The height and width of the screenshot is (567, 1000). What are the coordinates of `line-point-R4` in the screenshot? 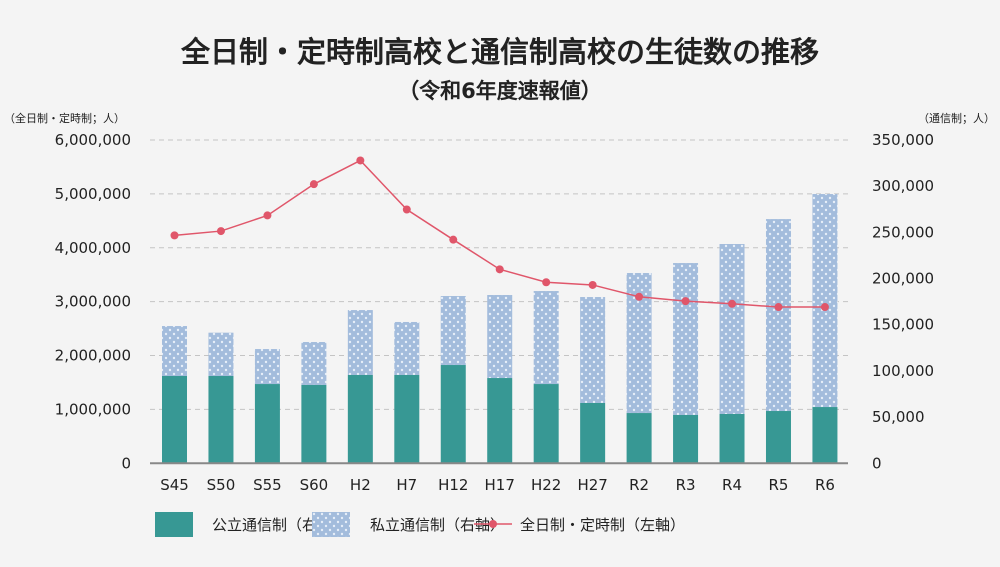 It's located at (732, 303).